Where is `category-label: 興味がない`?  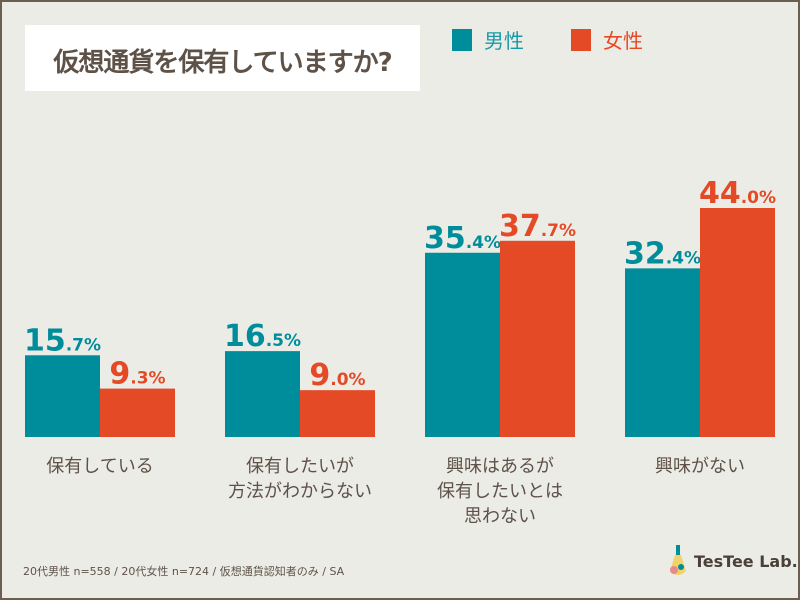 category-label: 興味がない is located at coordinates (700, 466).